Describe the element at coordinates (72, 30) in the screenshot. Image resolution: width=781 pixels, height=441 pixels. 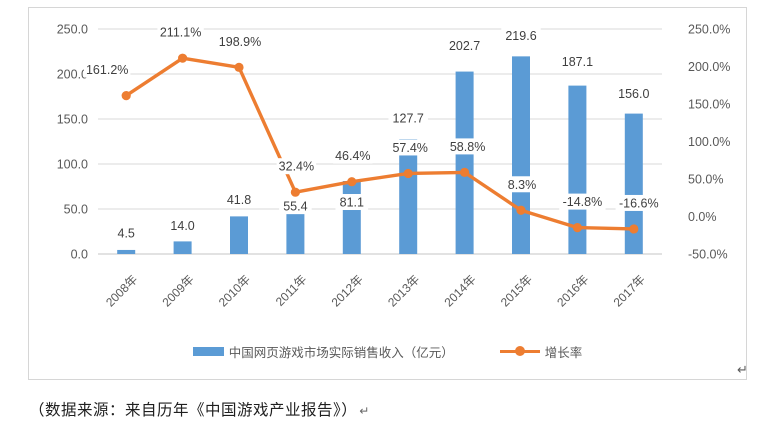
I see `svg-text: 250.0` at that location.